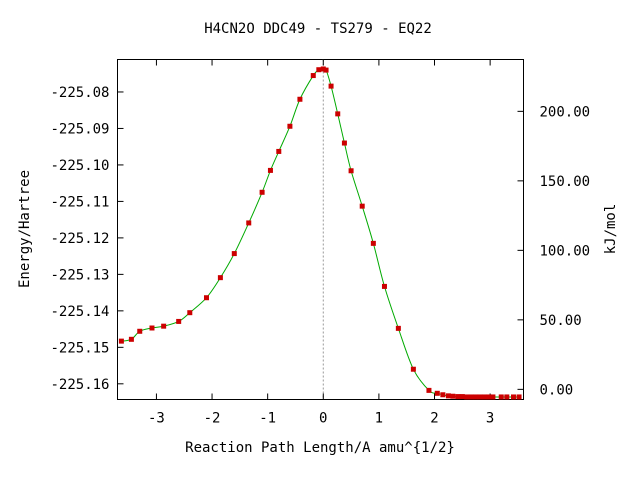  What do you see at coordinates (79, 312) in the screenshot?
I see `y-tick-label: -225.14` at bounding box center [79, 312].